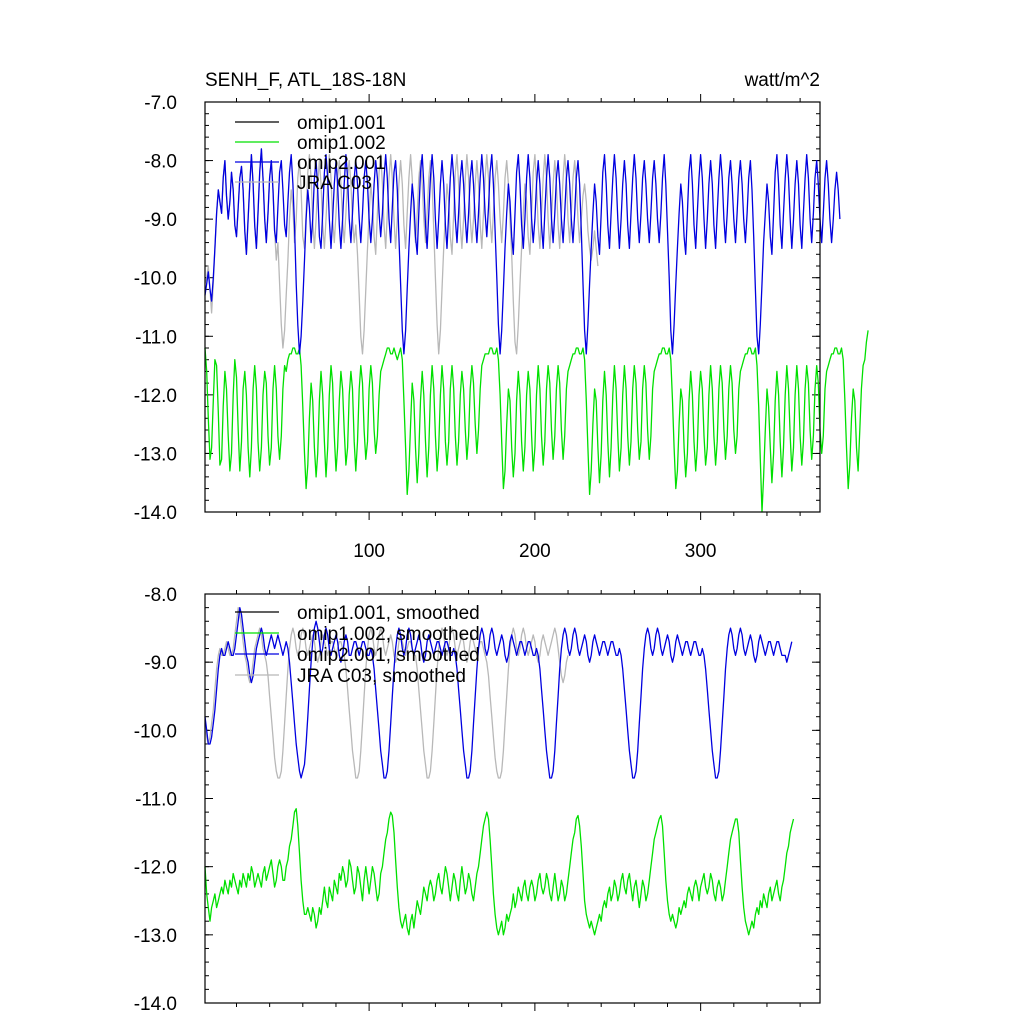 This screenshot has height=1024, width=1024. I want to click on chart-title: SENH_F, ATL_18S-18N, so click(305, 80).